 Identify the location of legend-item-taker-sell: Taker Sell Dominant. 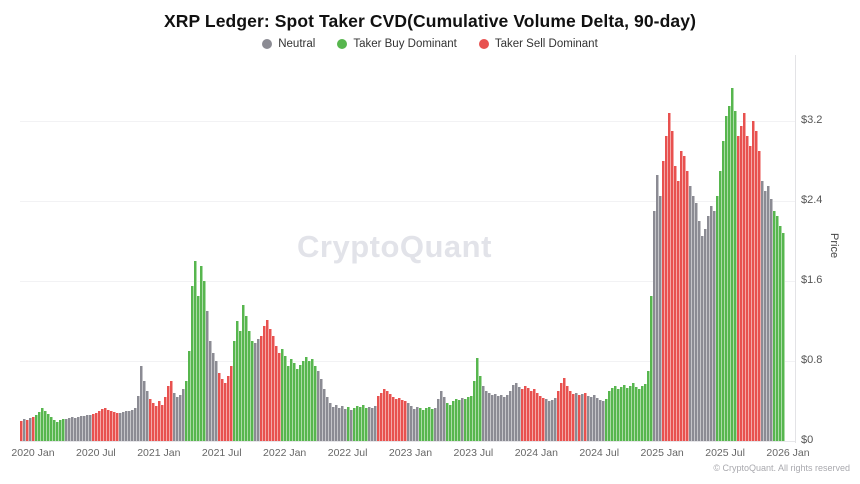
(538, 44).